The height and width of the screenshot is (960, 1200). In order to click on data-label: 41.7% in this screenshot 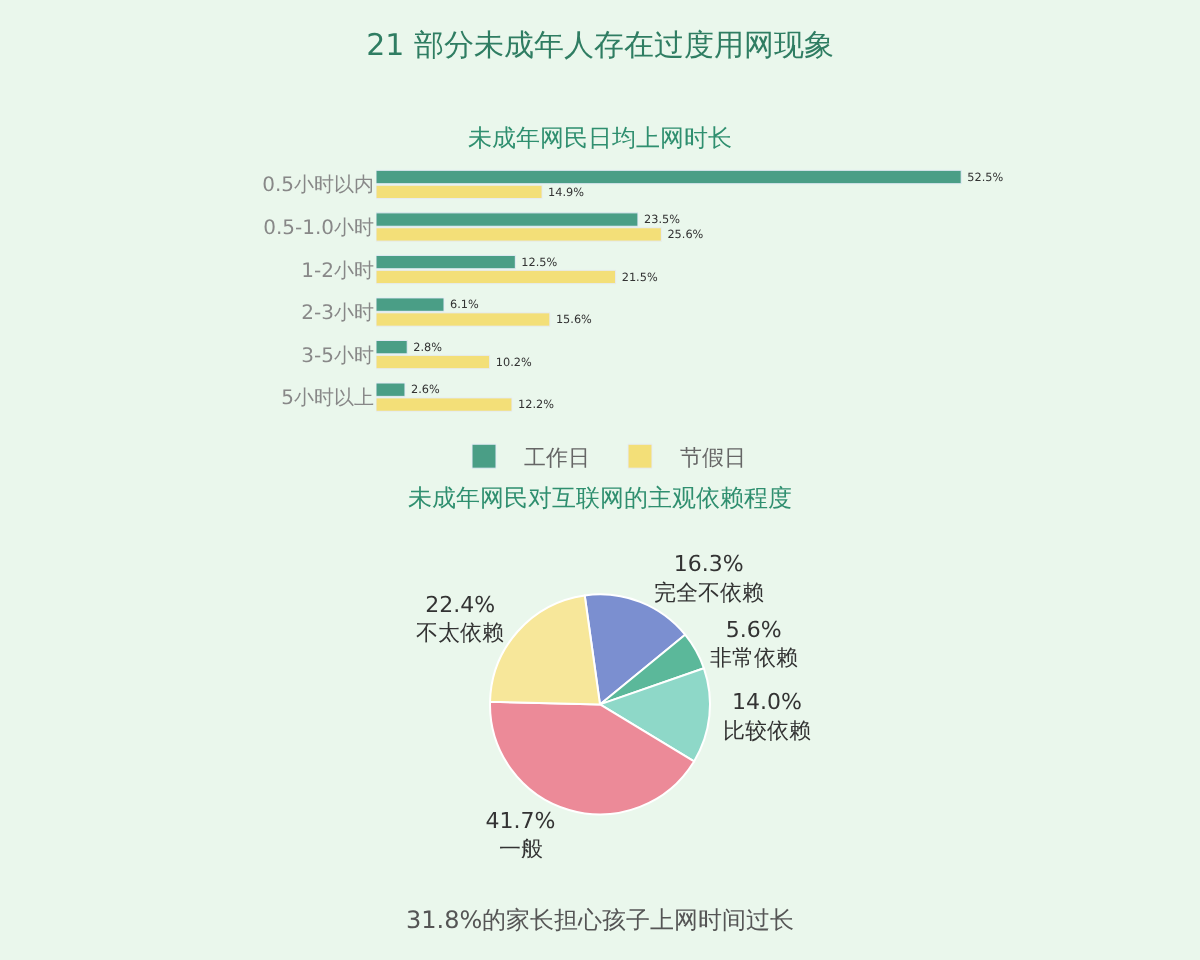, I will do `click(520, 820)`.